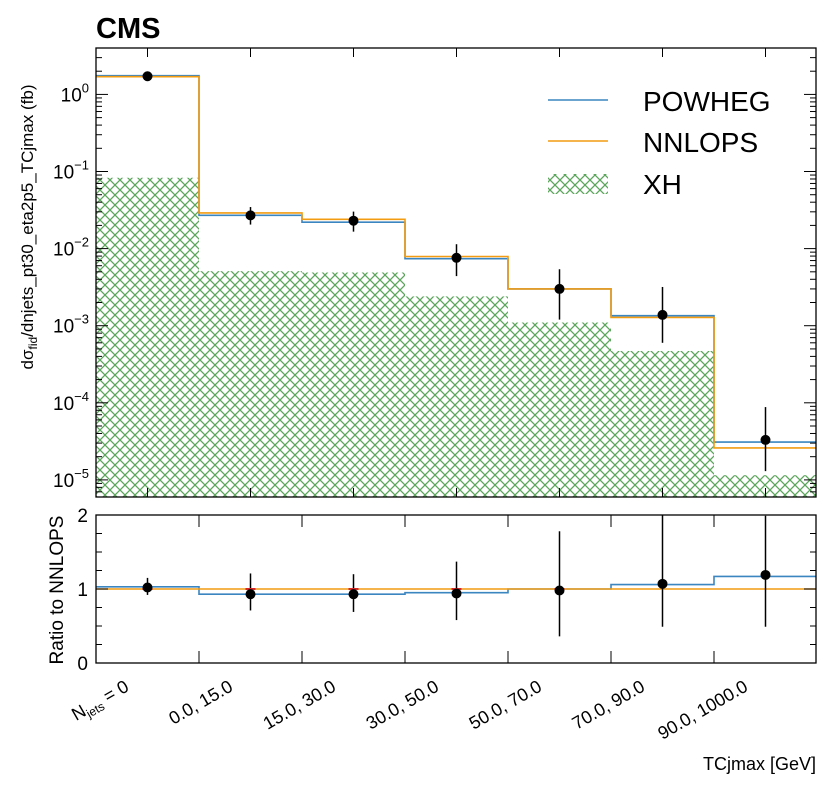 The height and width of the screenshot is (788, 831). I want to click on y-tick-label: 10⁻⁵, so click(71, 479).